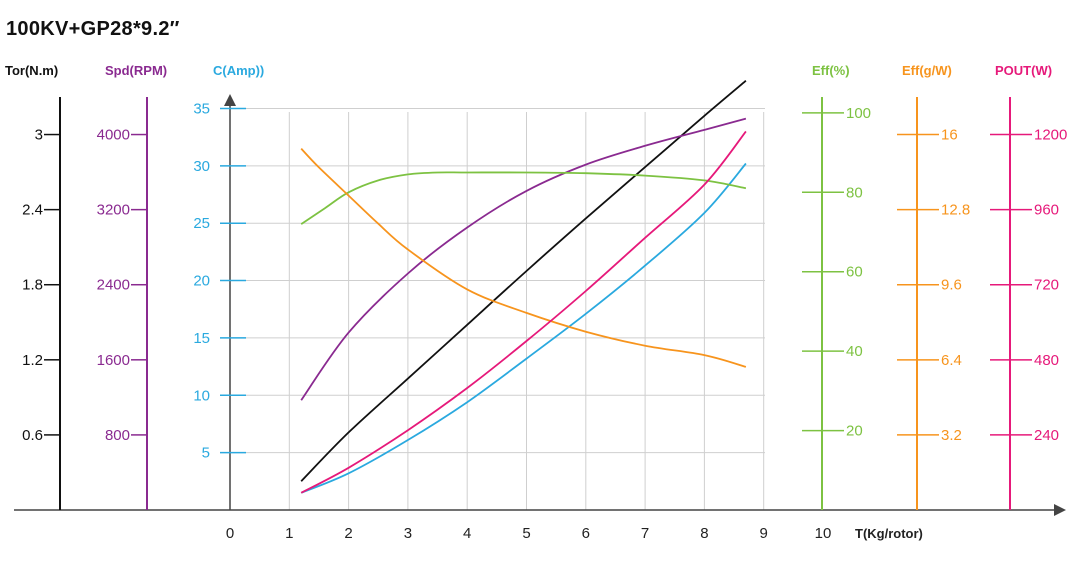 The width and height of the screenshot is (1073, 572). Describe the element at coordinates (289, 533) in the screenshot. I see `x-tick-label: 1` at that location.